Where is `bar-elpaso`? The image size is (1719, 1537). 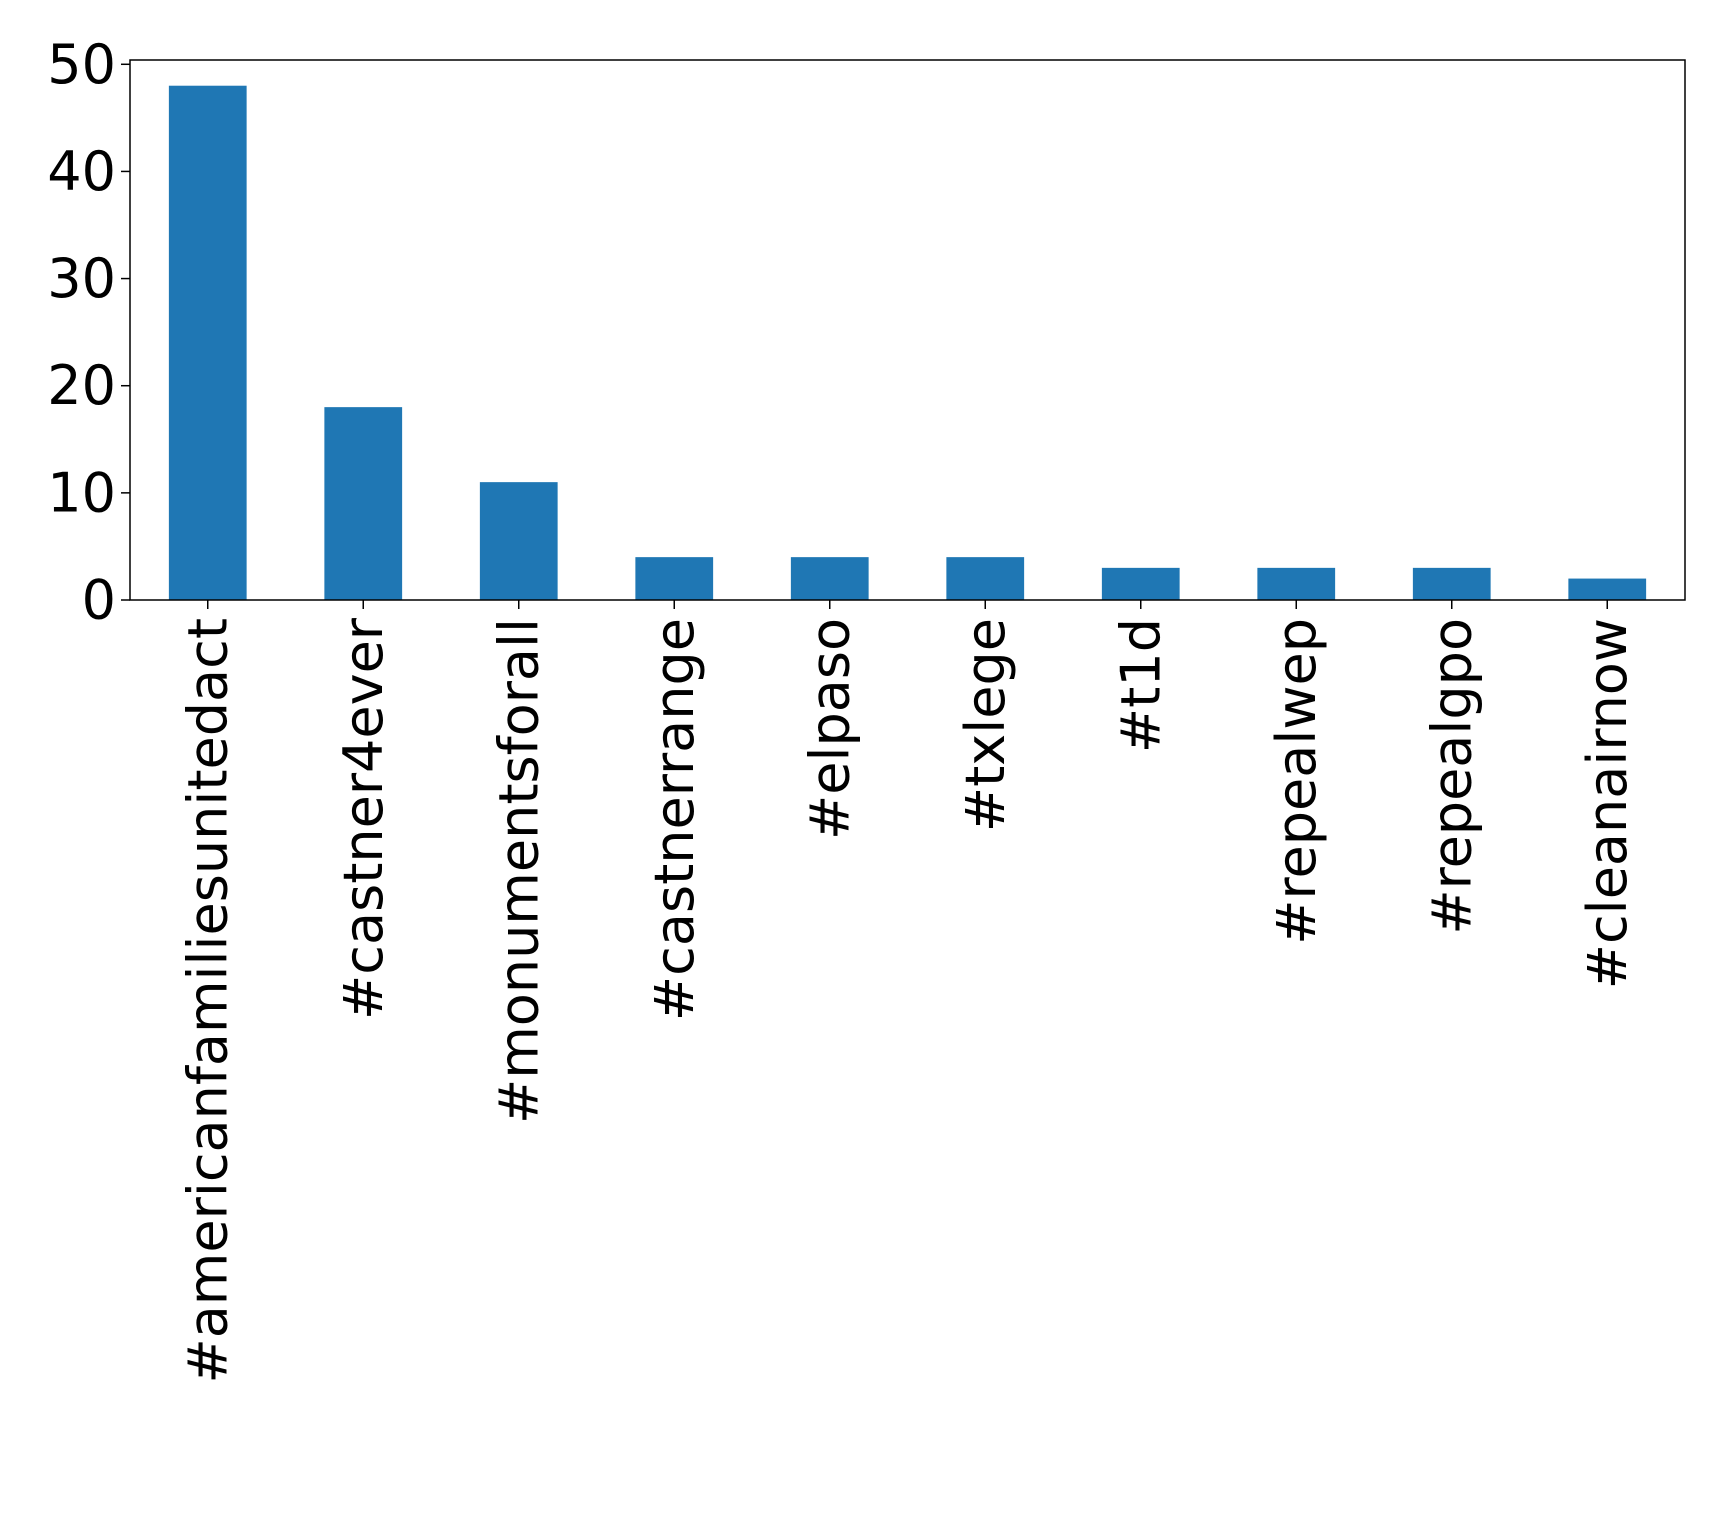 bar-elpaso is located at coordinates (829, 578).